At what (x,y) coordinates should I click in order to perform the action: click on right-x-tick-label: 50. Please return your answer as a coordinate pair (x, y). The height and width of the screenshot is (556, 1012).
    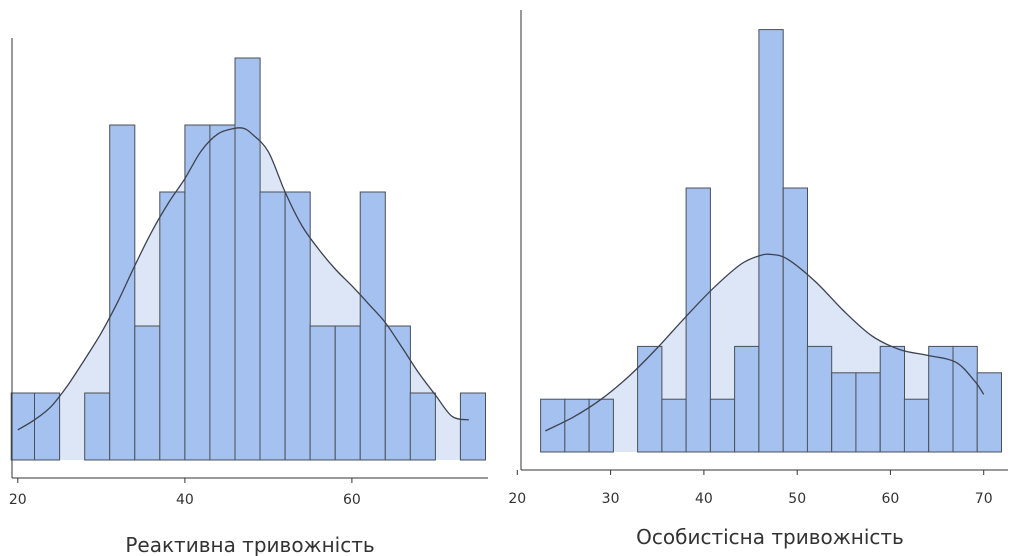
    Looking at the image, I should click on (797, 499).